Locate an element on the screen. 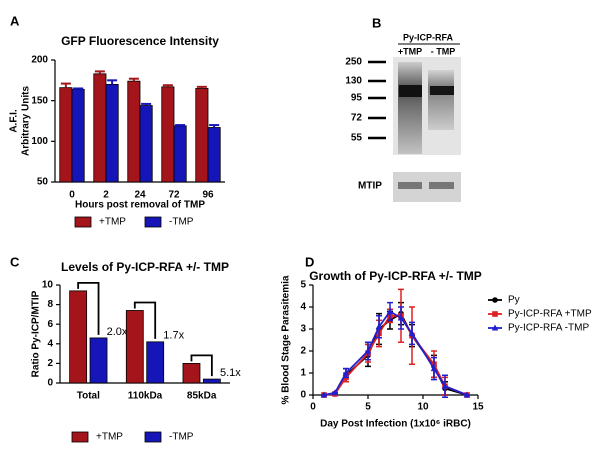 The image size is (600, 450). annotation: 1.7x is located at coordinates (173, 336).